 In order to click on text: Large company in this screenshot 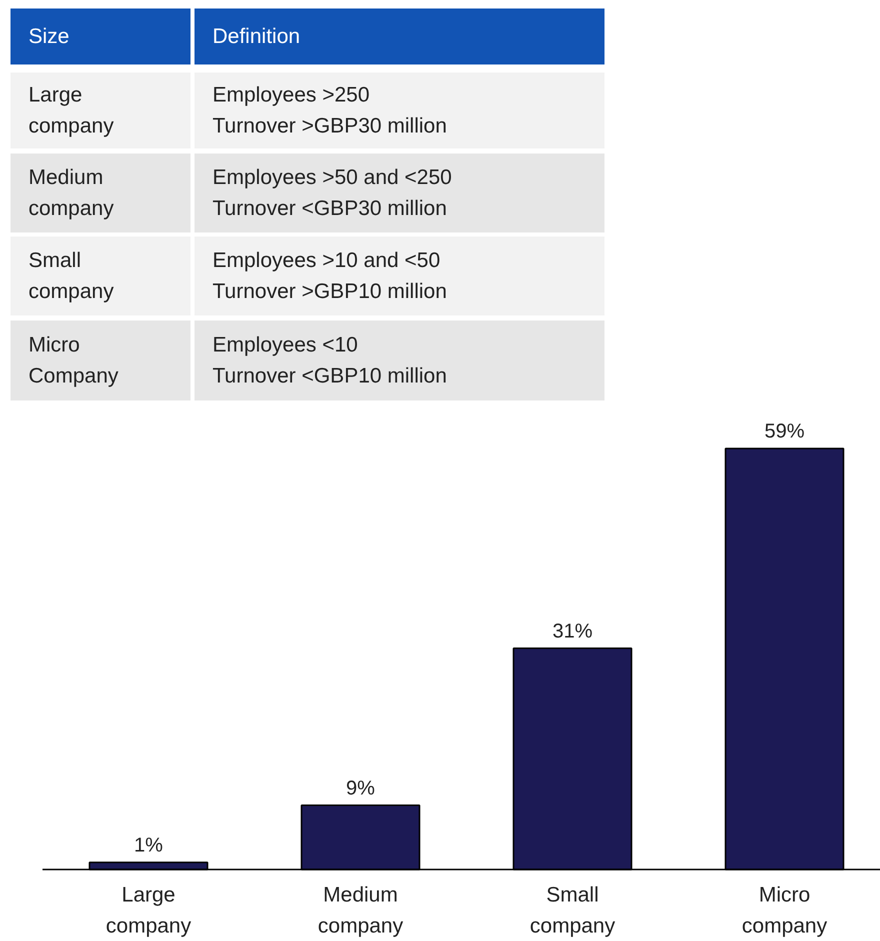, I will do `click(71, 110)`.